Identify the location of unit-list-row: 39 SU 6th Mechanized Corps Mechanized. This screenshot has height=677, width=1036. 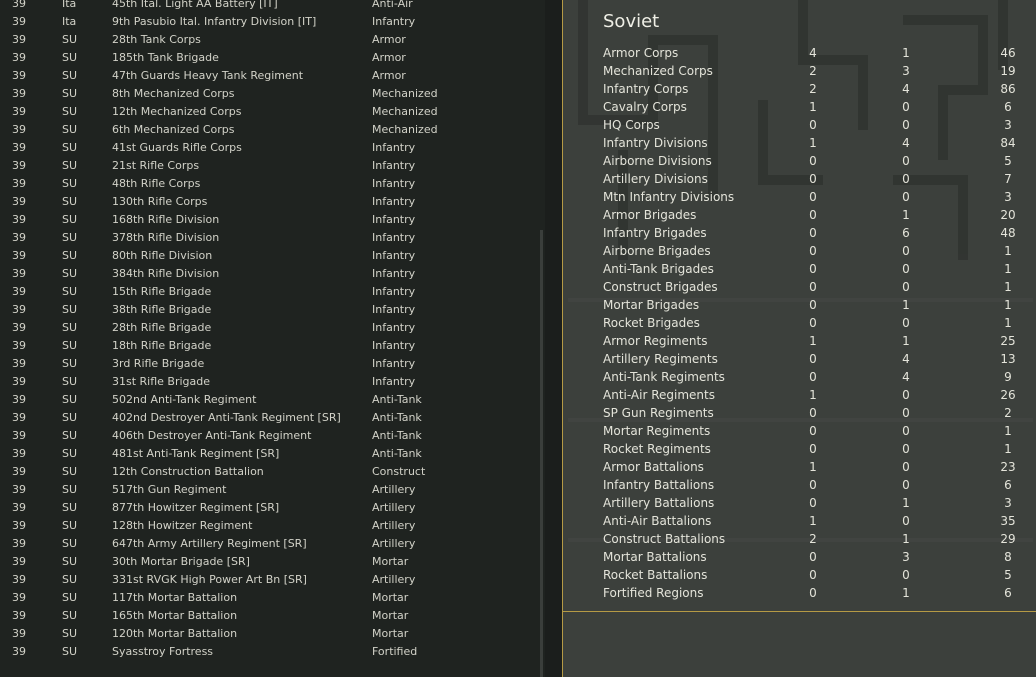
(272, 129).